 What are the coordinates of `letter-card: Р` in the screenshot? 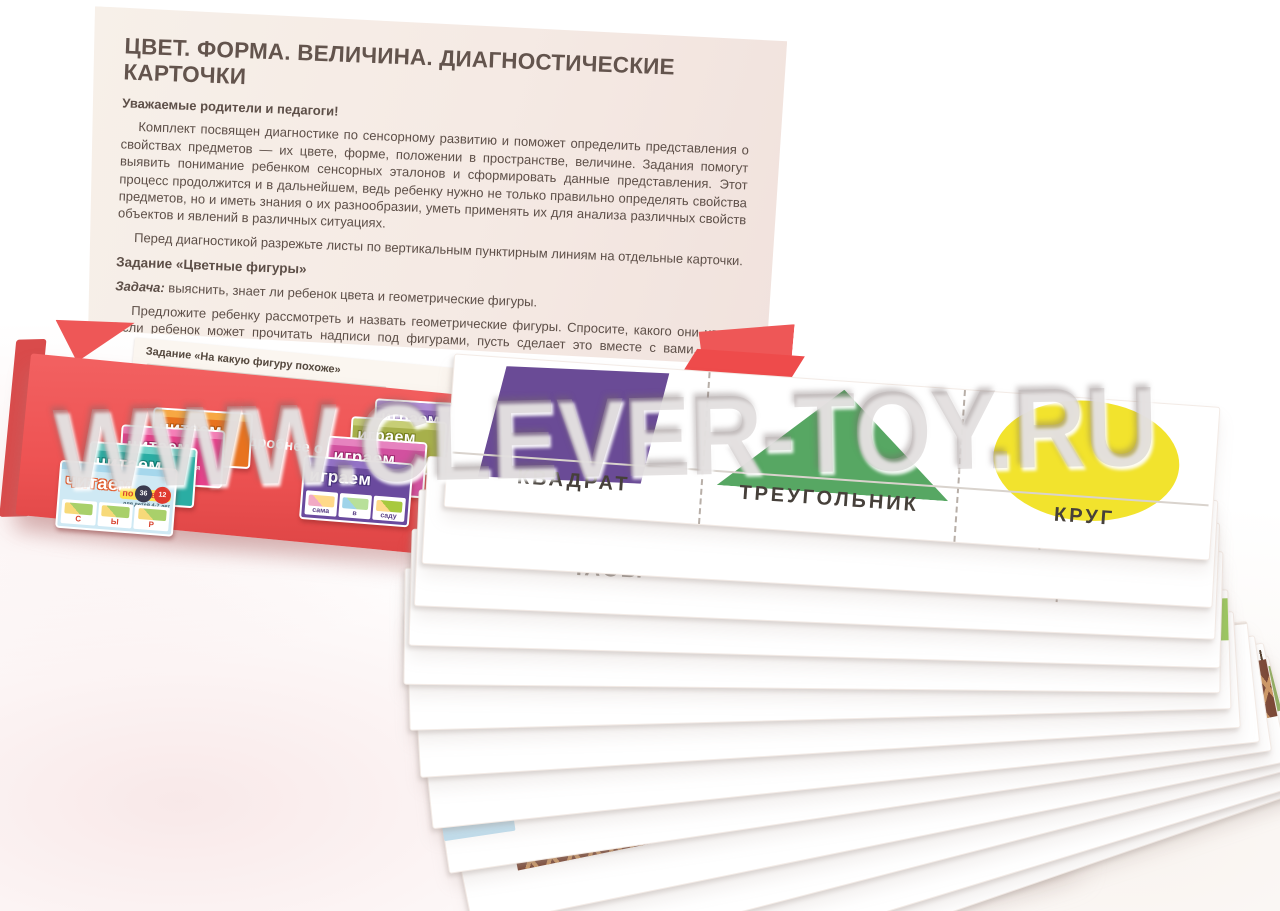 It's located at (152, 518).